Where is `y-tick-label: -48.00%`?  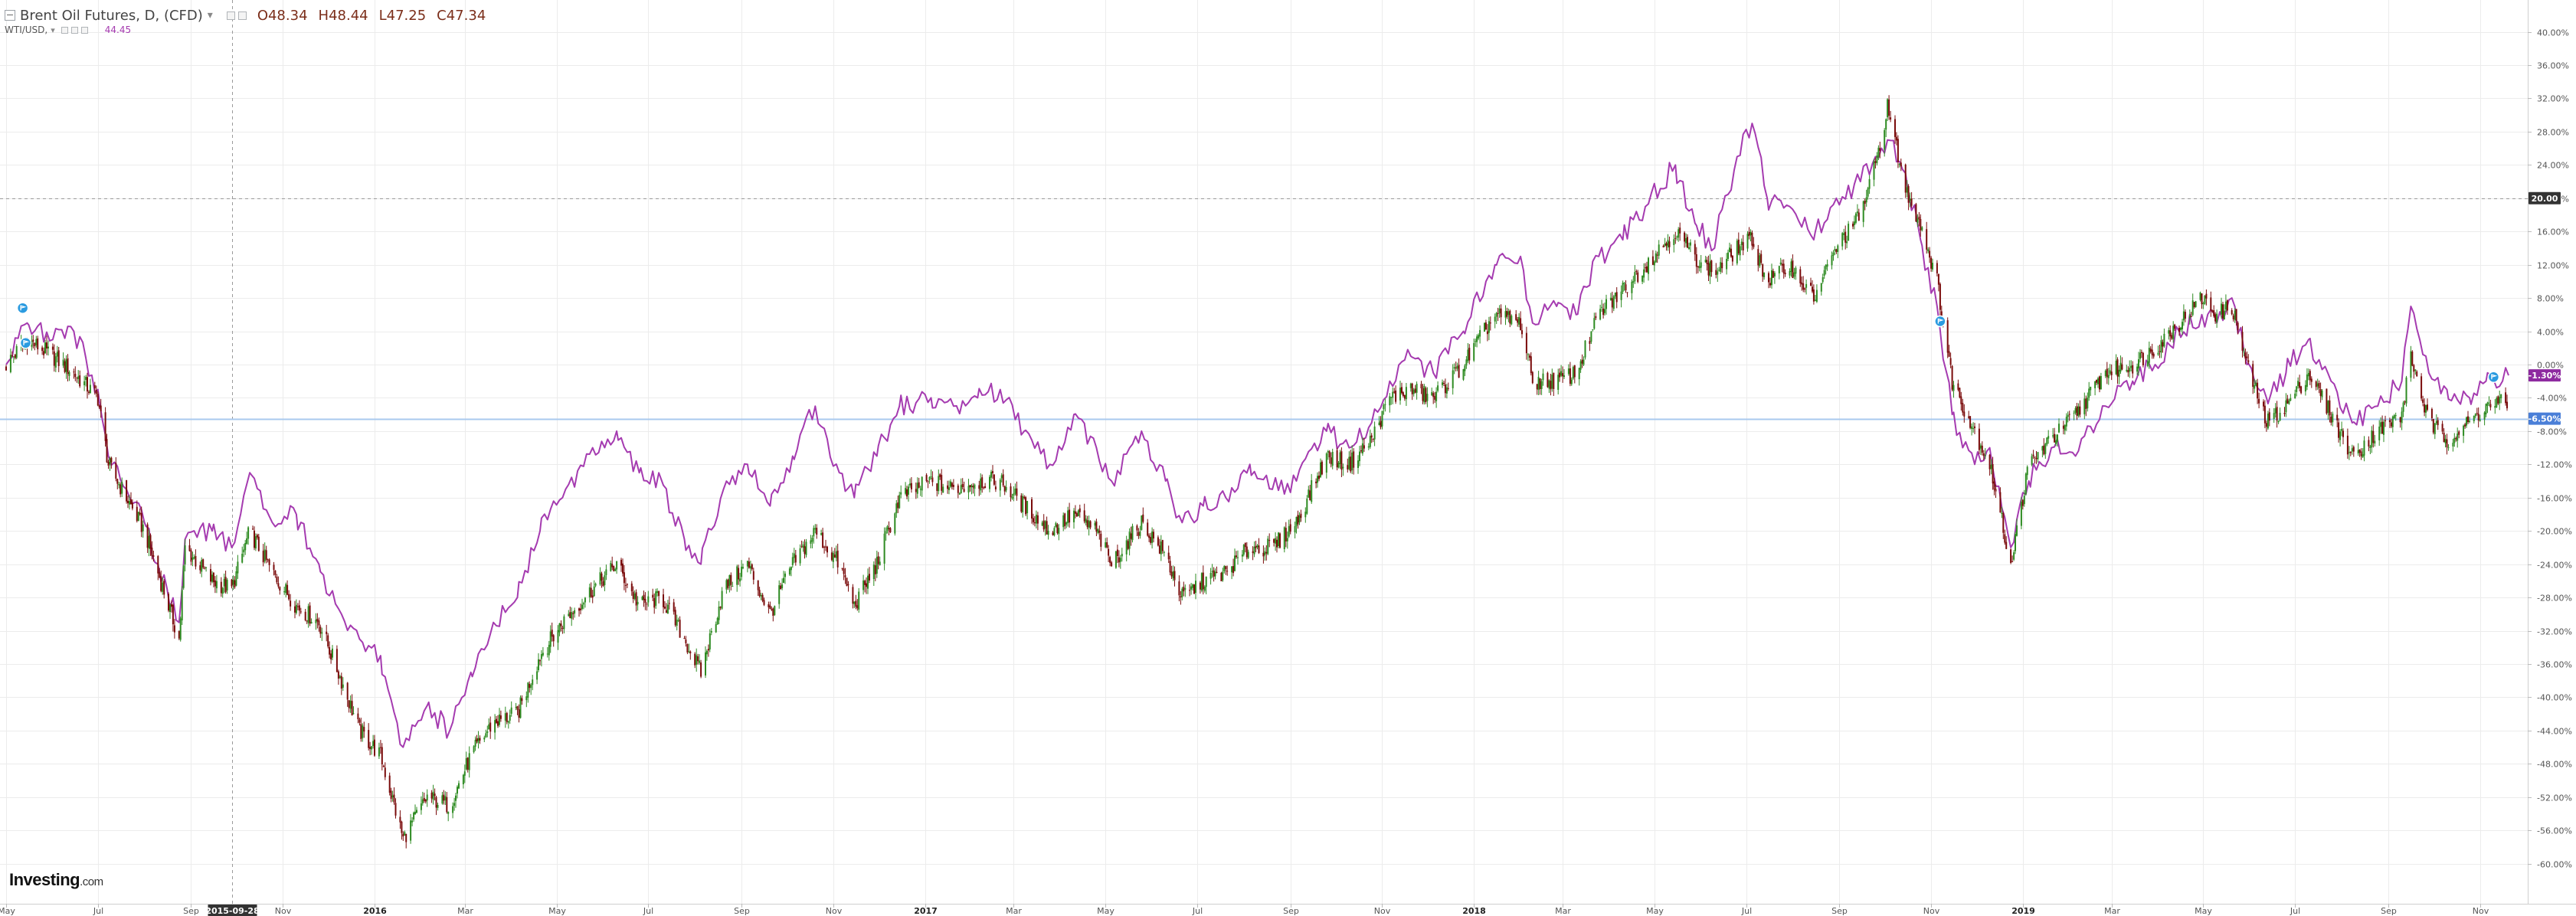
y-tick-label: -48.00% is located at coordinates (2554, 765).